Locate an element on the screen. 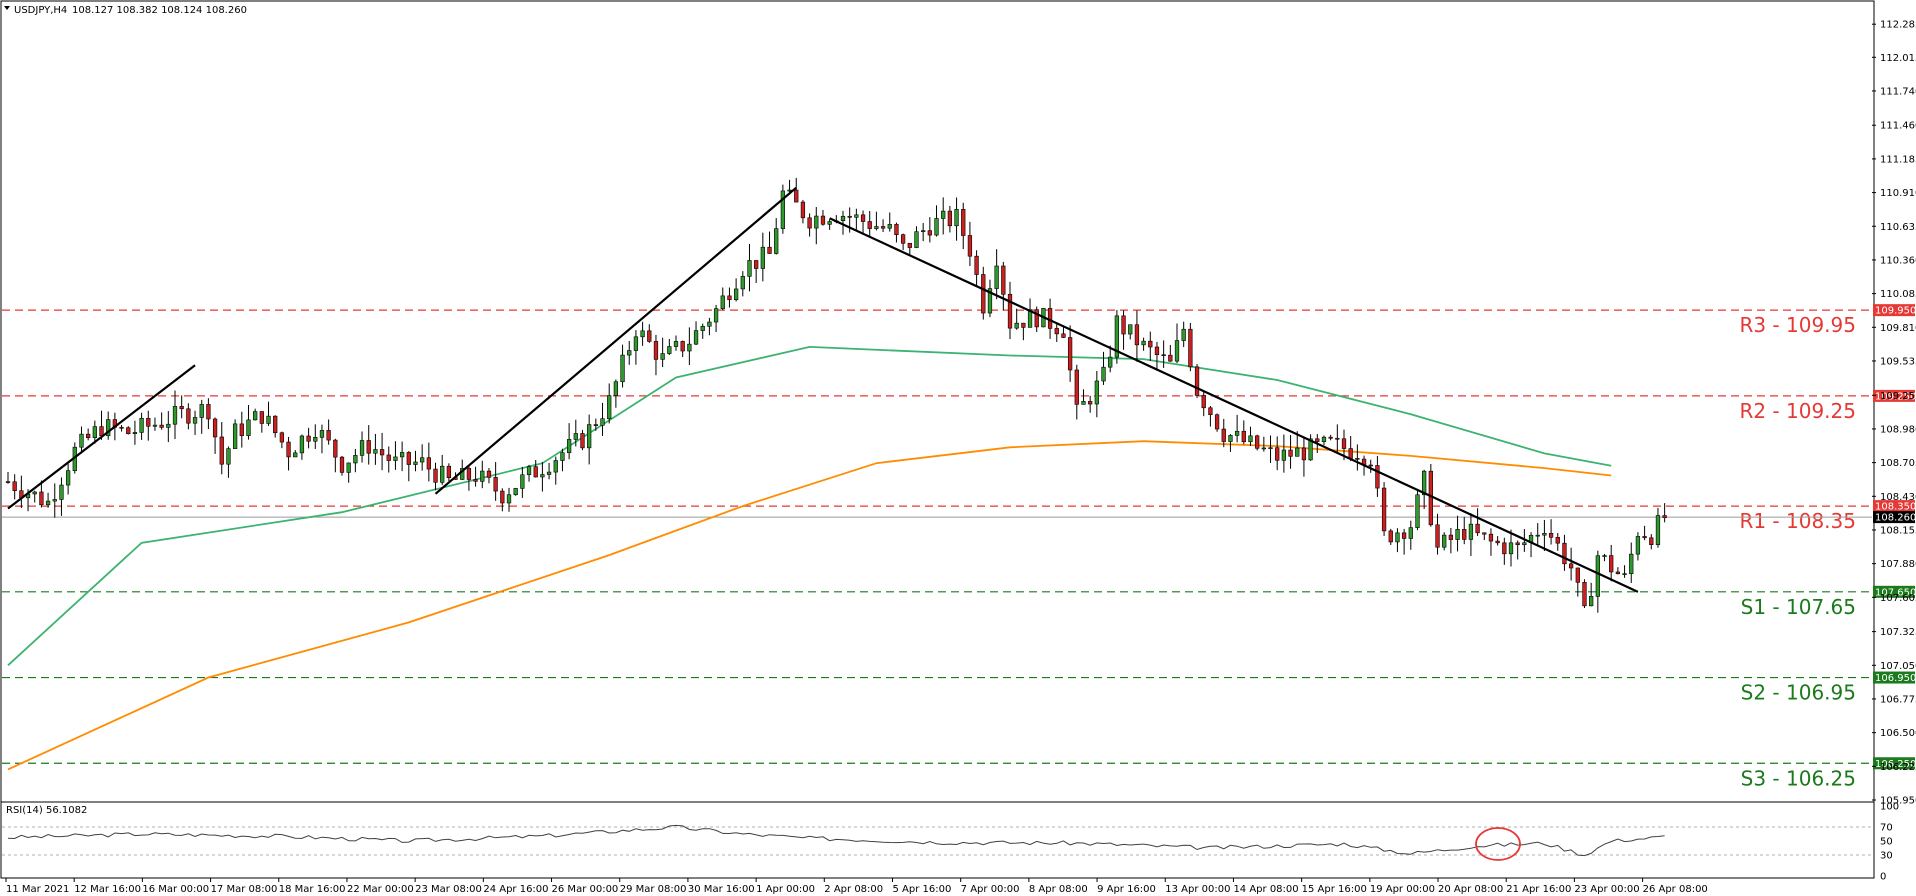 The height and width of the screenshot is (896, 1916). price-tick-label: 107.880 is located at coordinates (1898, 564).